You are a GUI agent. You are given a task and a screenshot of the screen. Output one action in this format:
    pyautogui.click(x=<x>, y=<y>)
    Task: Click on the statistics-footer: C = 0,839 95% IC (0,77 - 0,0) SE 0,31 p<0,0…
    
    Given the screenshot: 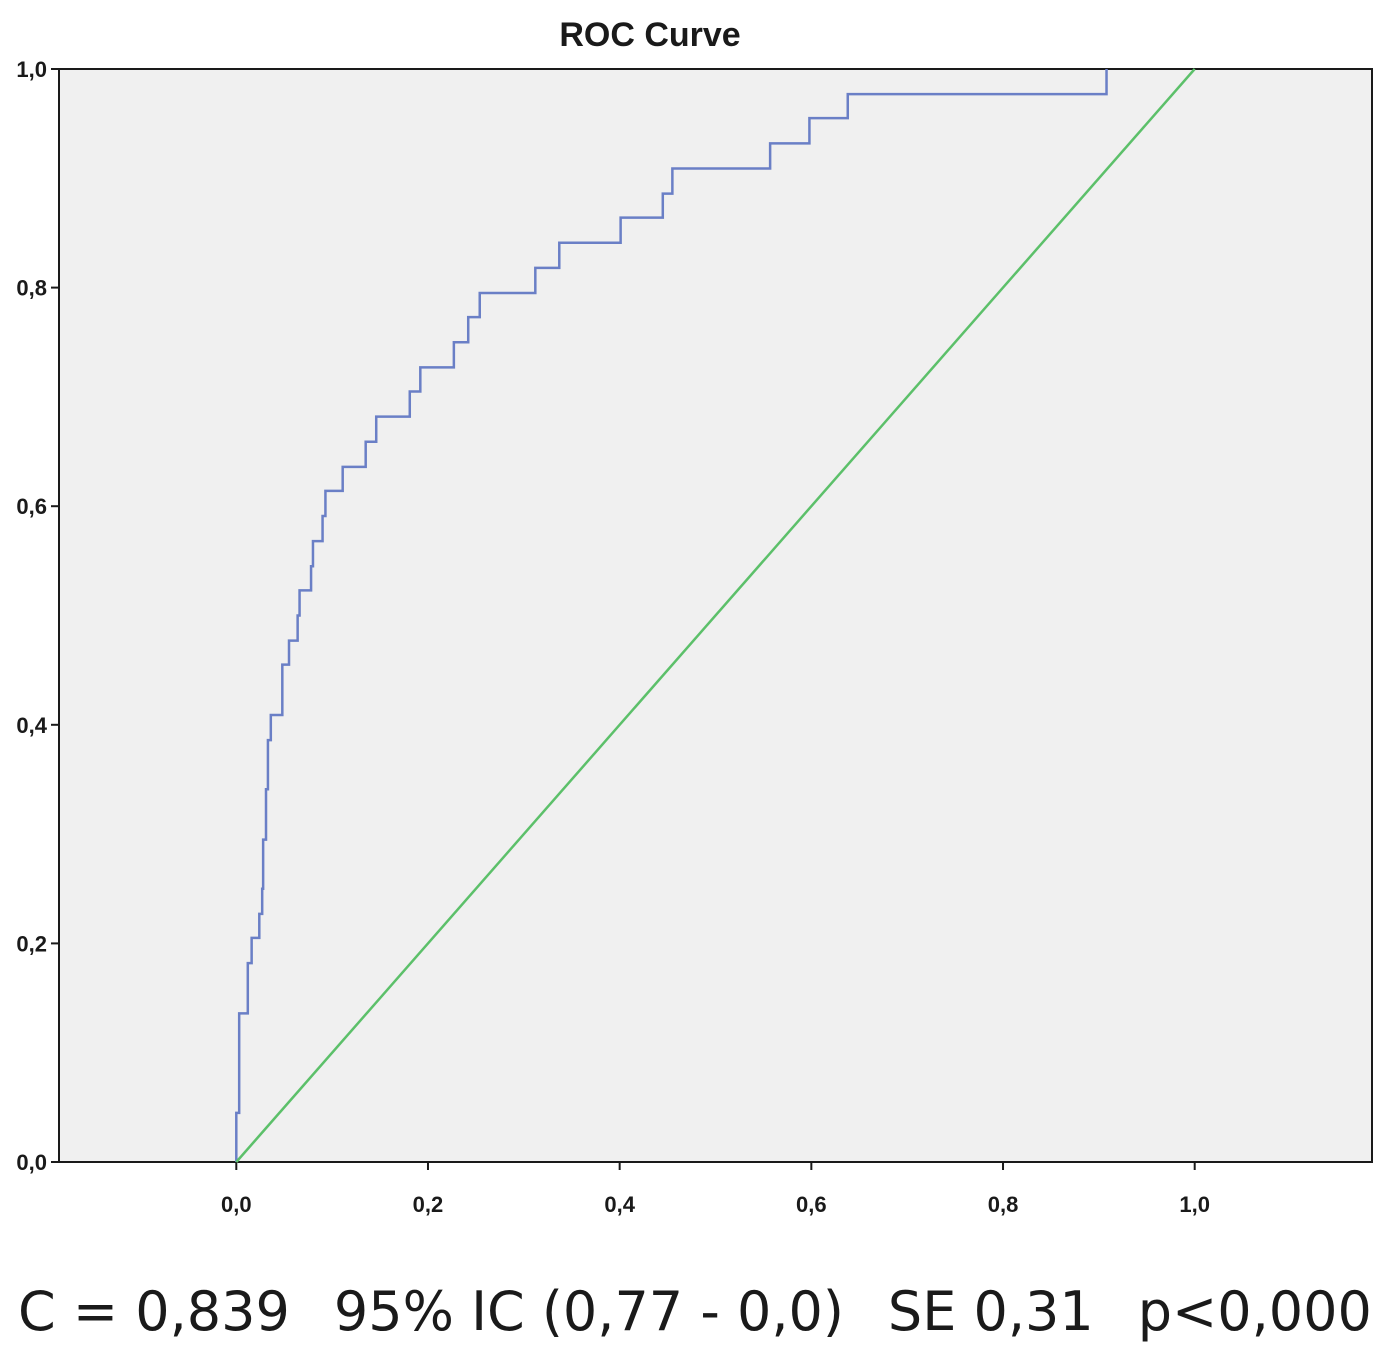 What is the action you would take?
    pyautogui.click(x=699, y=1311)
    